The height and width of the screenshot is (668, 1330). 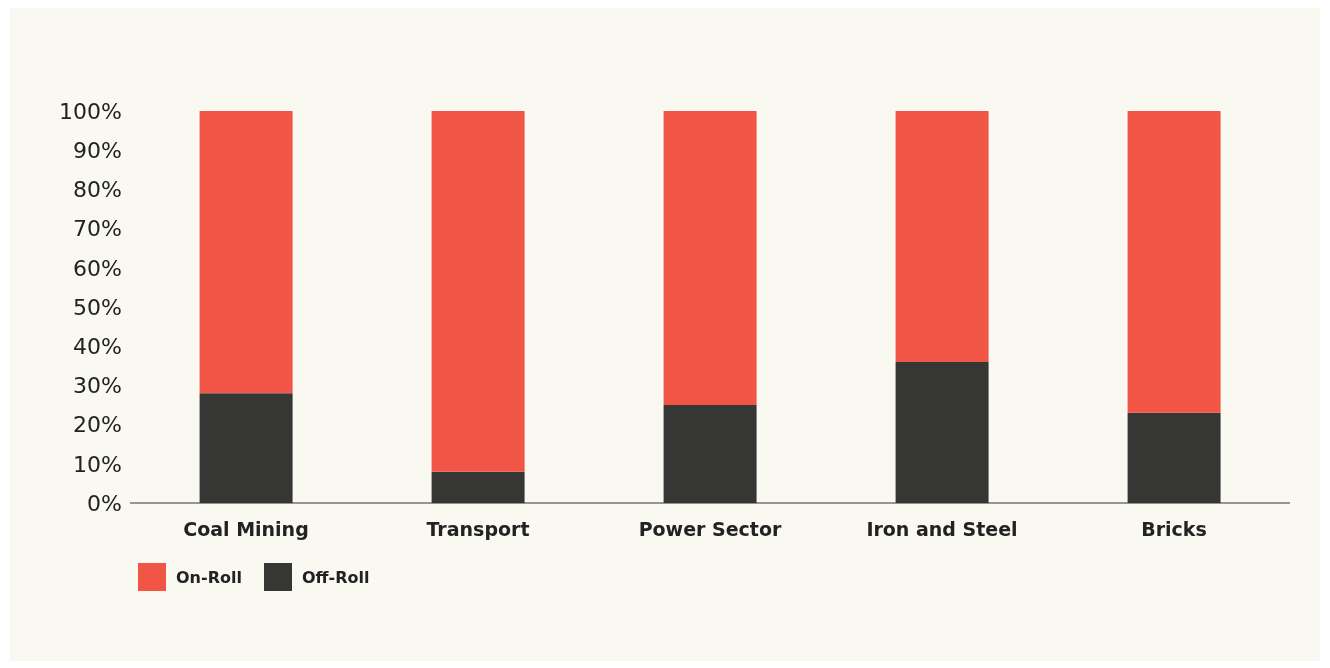 What do you see at coordinates (97, 464) in the screenshot?
I see `y-tick-label: 10%` at bounding box center [97, 464].